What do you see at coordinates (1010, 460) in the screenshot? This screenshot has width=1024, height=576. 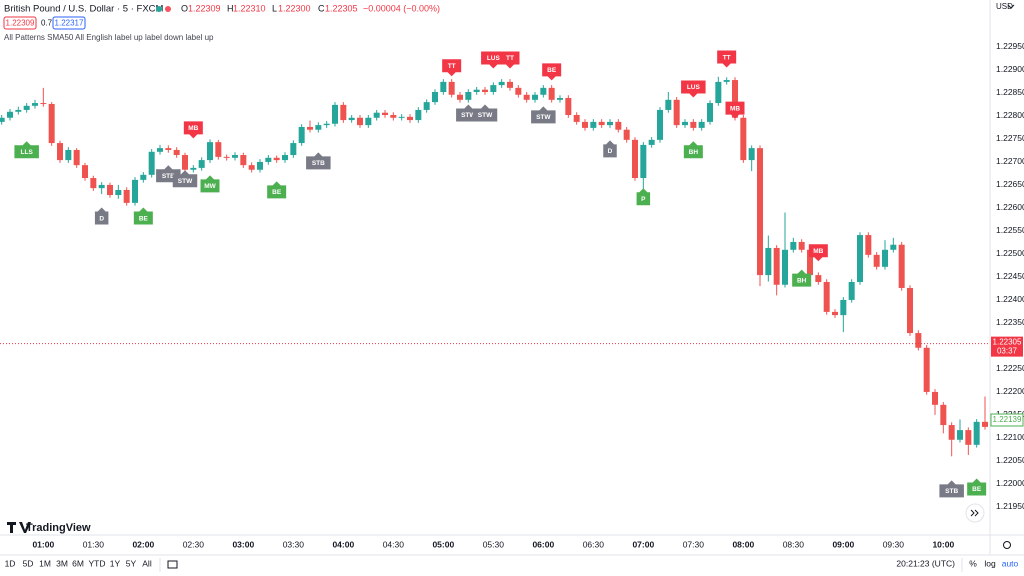 I see `y-tick-label: 1.22050` at bounding box center [1010, 460].